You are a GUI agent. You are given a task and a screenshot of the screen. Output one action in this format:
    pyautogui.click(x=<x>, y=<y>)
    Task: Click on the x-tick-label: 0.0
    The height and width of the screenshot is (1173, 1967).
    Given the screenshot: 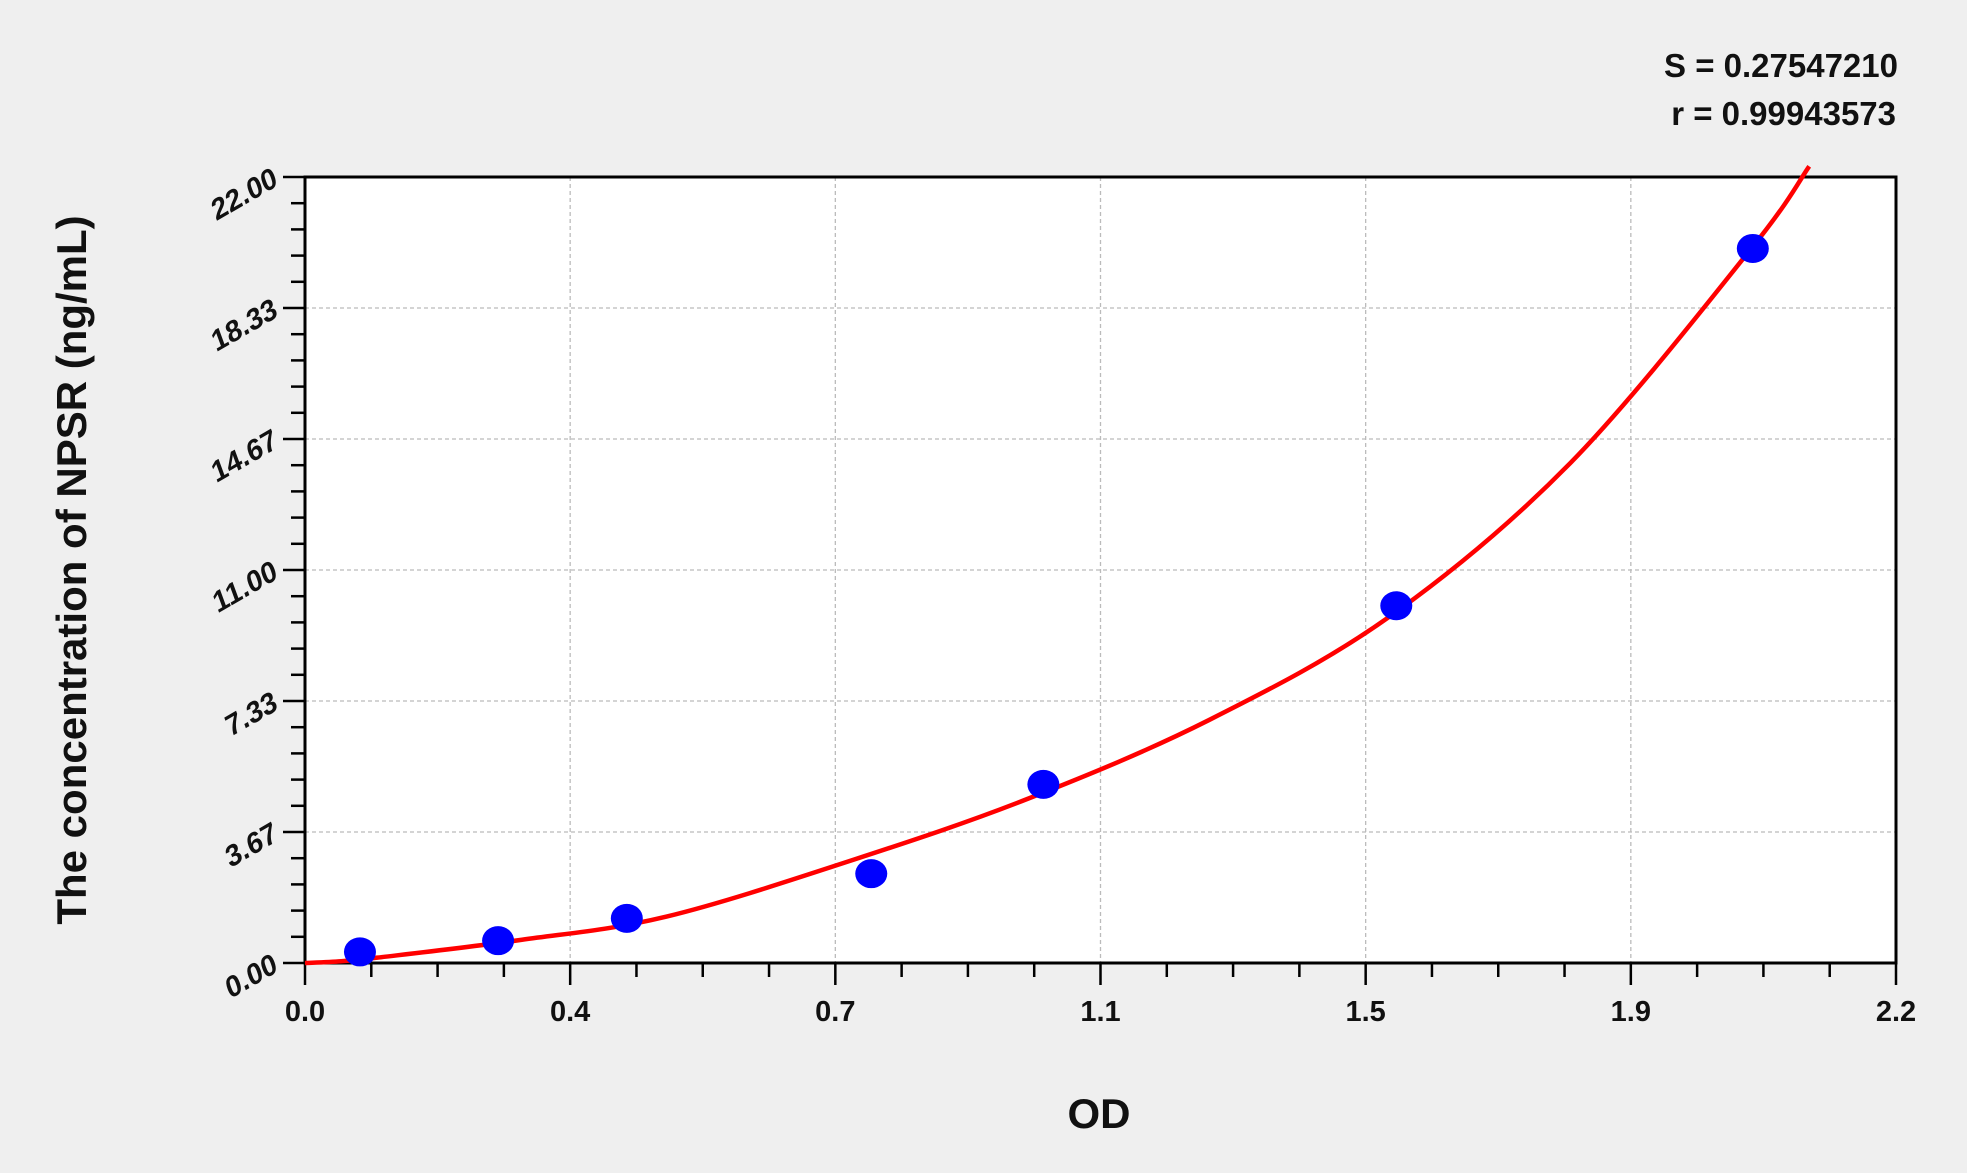 What is the action you would take?
    pyautogui.click(x=305, y=1012)
    